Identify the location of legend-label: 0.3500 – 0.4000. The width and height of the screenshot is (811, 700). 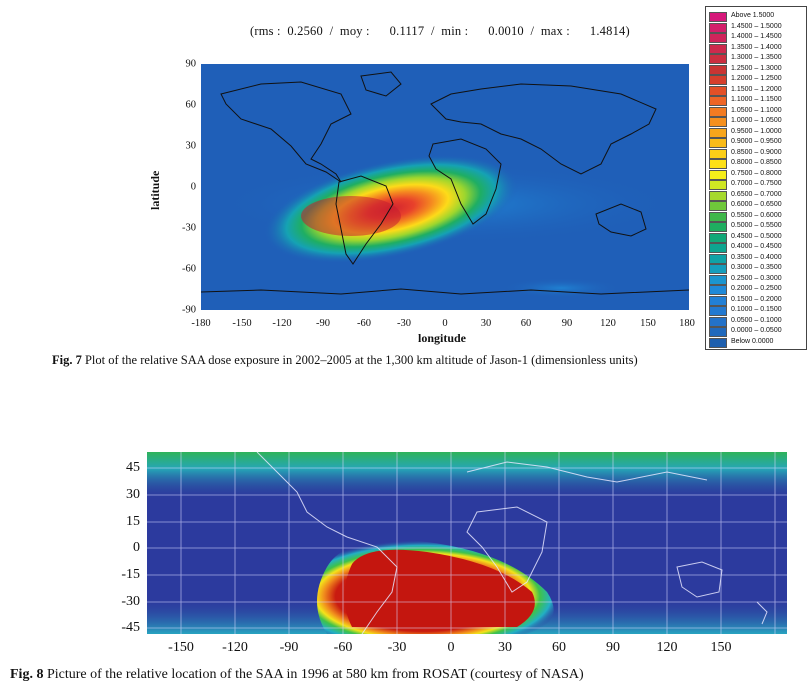
(756, 257).